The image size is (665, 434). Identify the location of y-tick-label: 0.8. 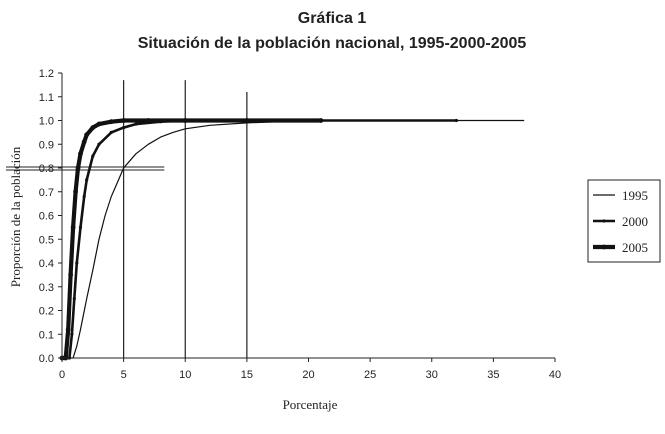
(46, 169).